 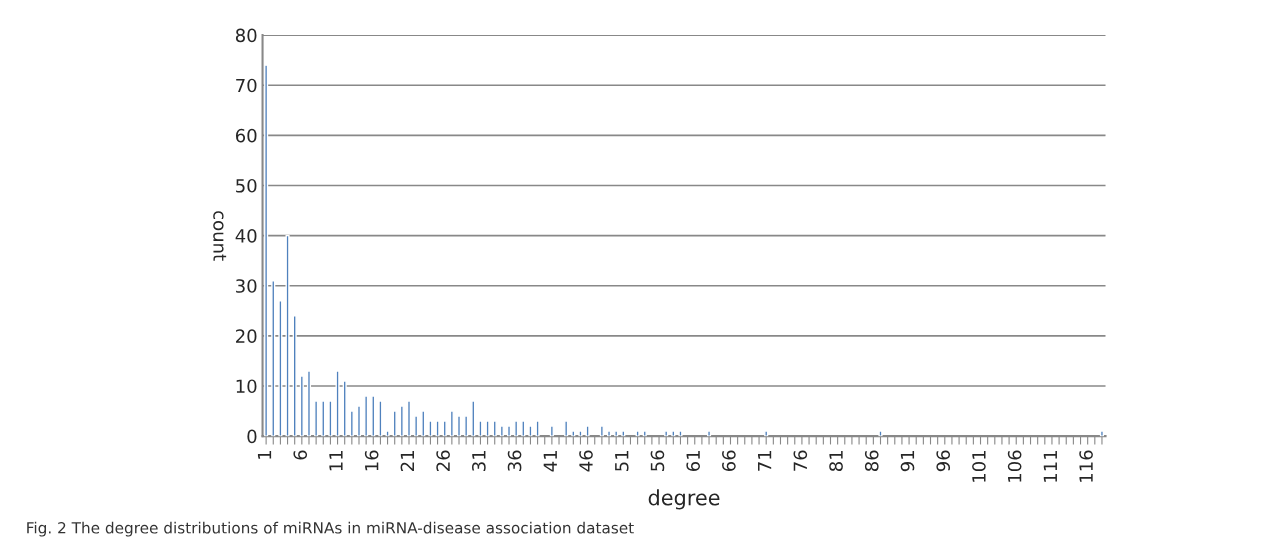 I want to click on x-tick-label: 51, so click(x=622, y=460).